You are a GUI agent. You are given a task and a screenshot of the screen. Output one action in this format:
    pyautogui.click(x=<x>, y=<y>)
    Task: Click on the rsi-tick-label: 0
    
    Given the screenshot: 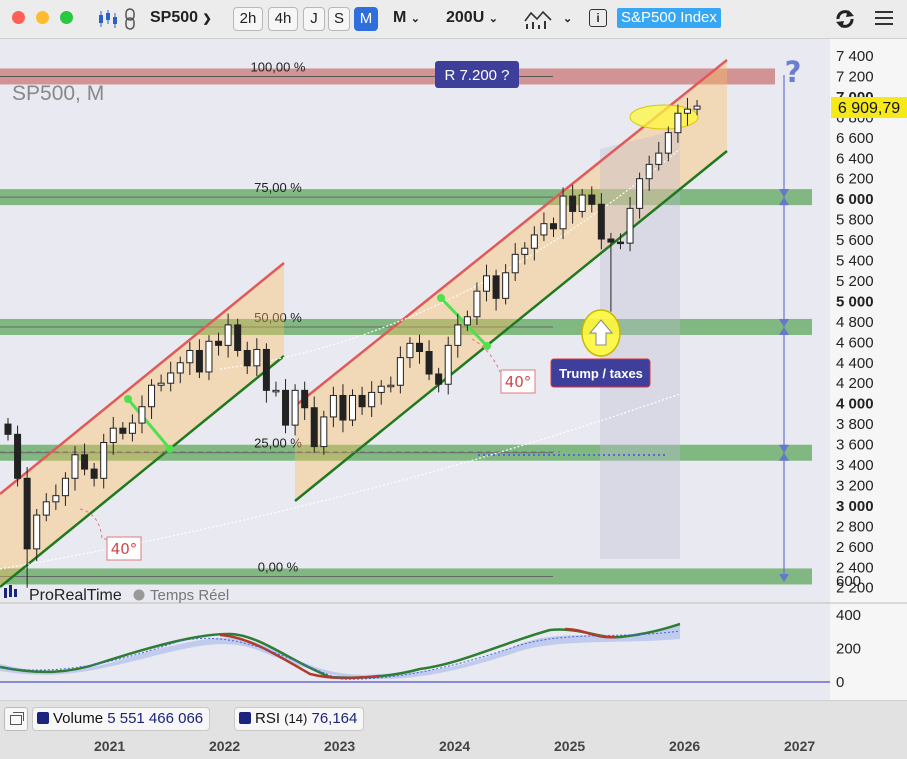 What is the action you would take?
    pyautogui.click(x=840, y=682)
    